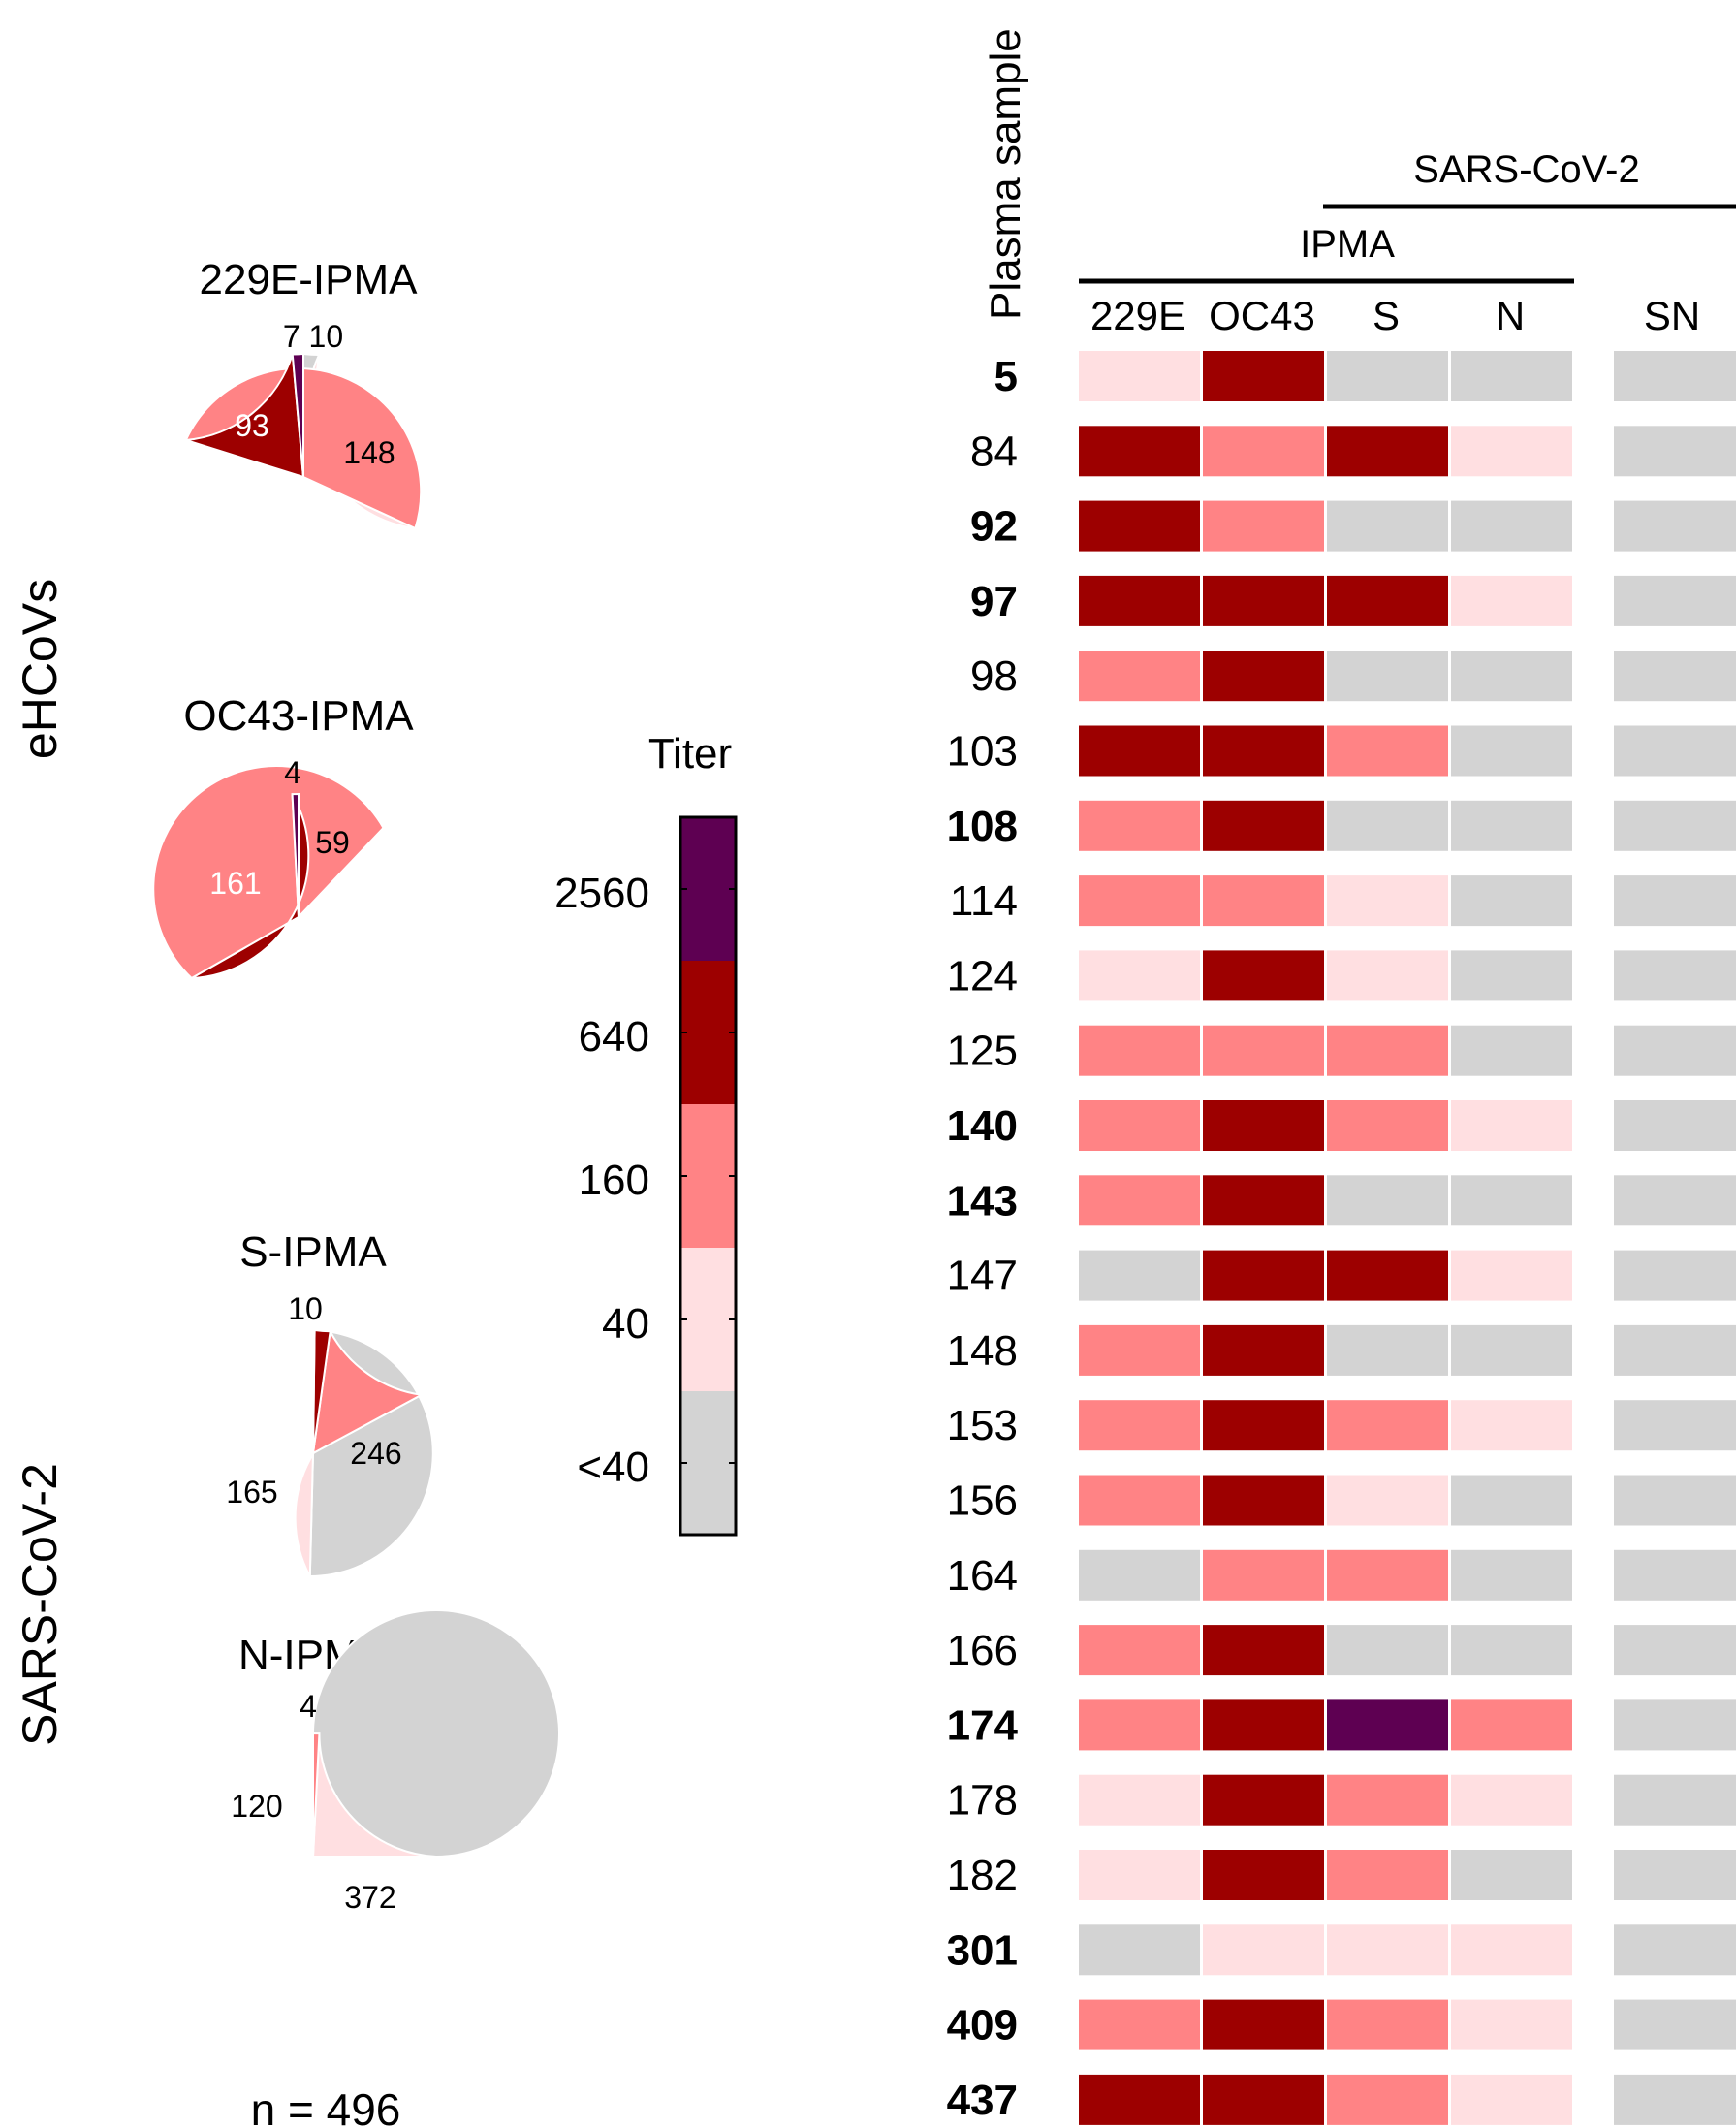 The height and width of the screenshot is (2128, 1736). I want to click on sample-label: 84, so click(994, 451).